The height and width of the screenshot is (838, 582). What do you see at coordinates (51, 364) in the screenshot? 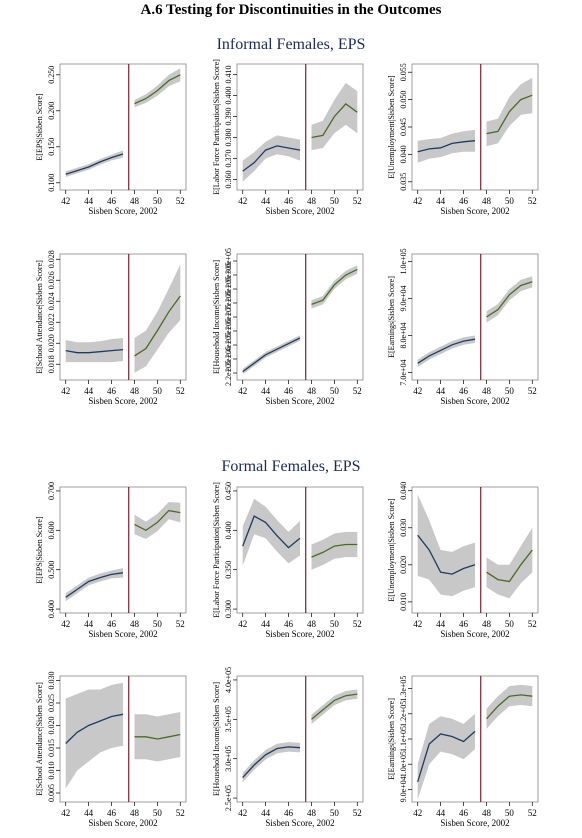
I see `y-tick-label: 0.018` at bounding box center [51, 364].